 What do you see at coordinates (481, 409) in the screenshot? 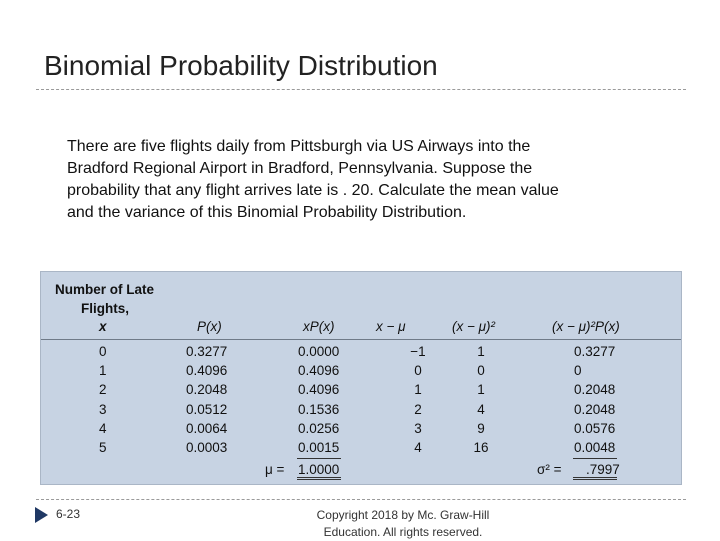
I see `cell-deviation-squared: 4` at bounding box center [481, 409].